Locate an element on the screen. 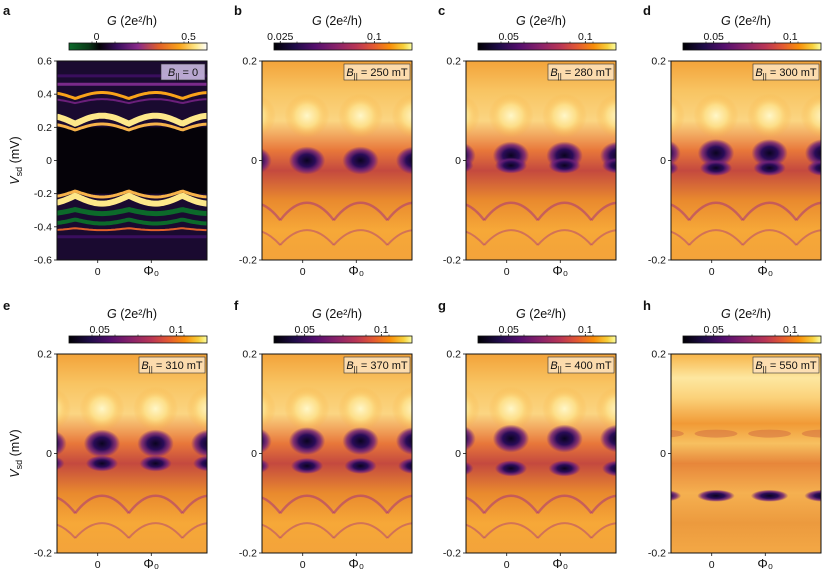  faint-band is located at coordinates (716, 433).